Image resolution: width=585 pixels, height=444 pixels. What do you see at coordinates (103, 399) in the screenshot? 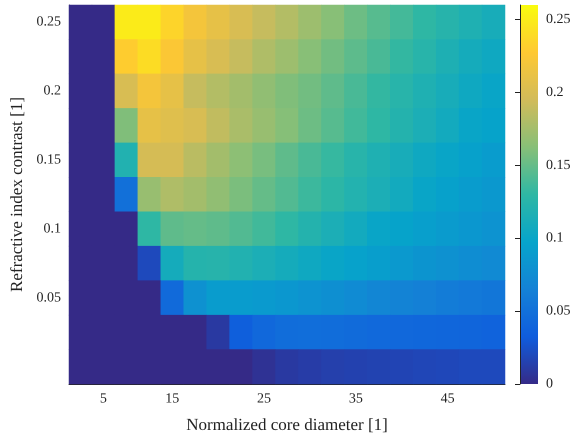
I see `x-tick-label: 5` at bounding box center [103, 399].